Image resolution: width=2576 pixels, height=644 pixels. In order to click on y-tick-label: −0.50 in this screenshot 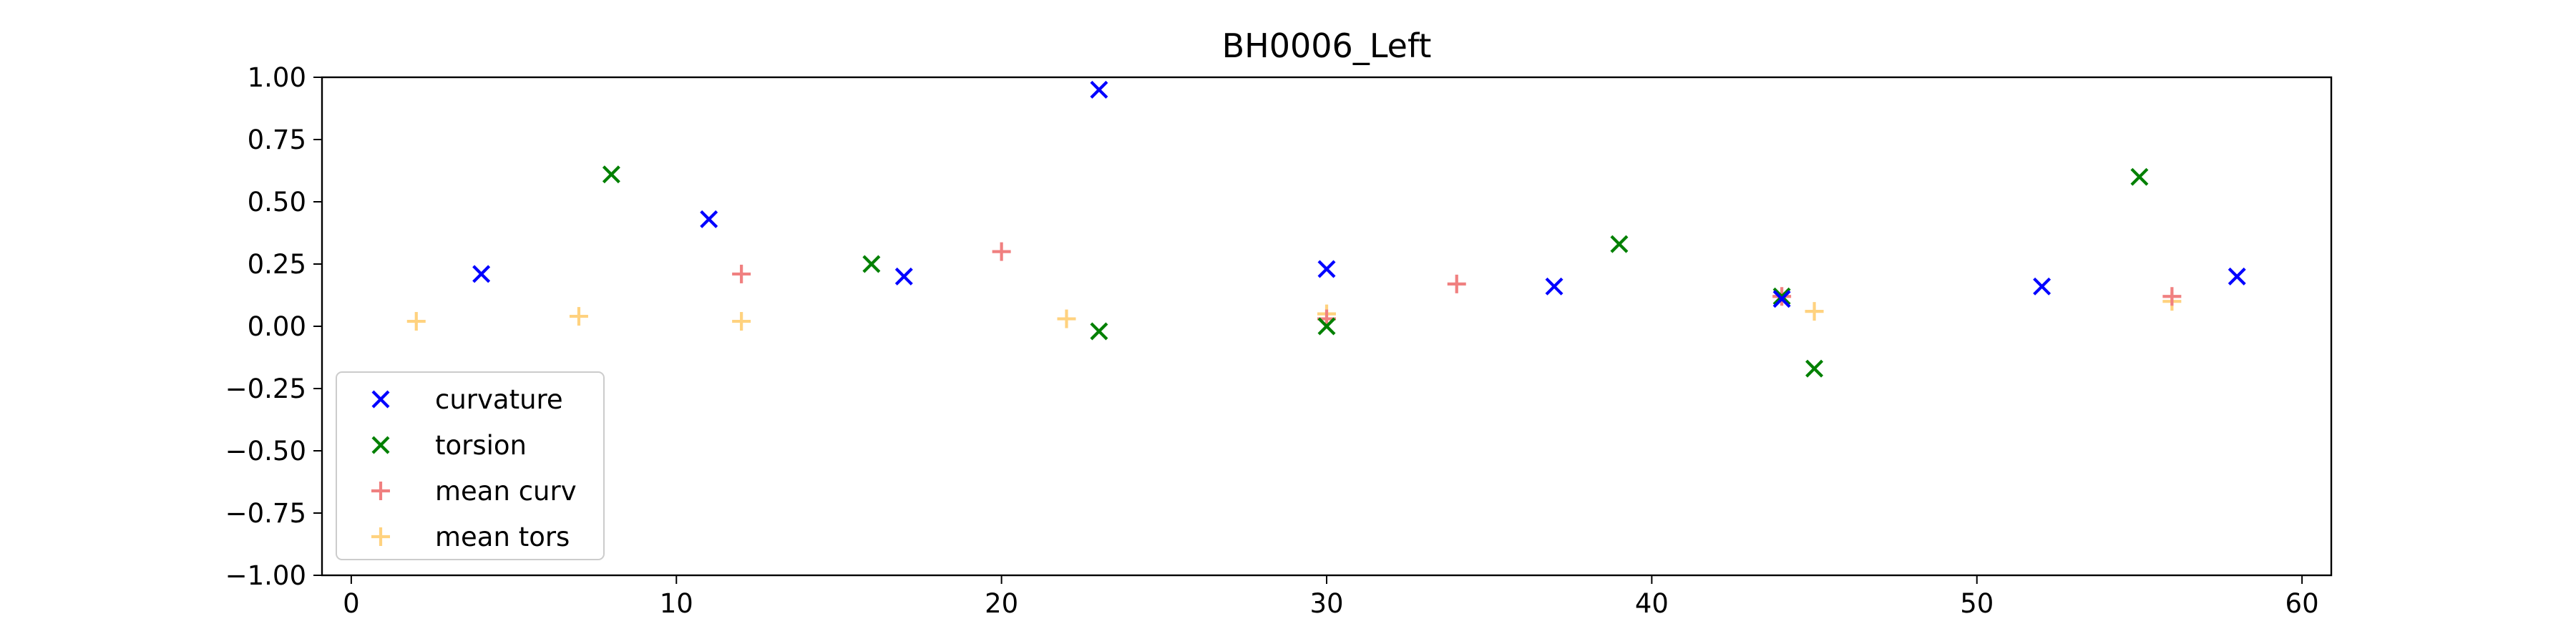, I will do `click(265, 451)`.